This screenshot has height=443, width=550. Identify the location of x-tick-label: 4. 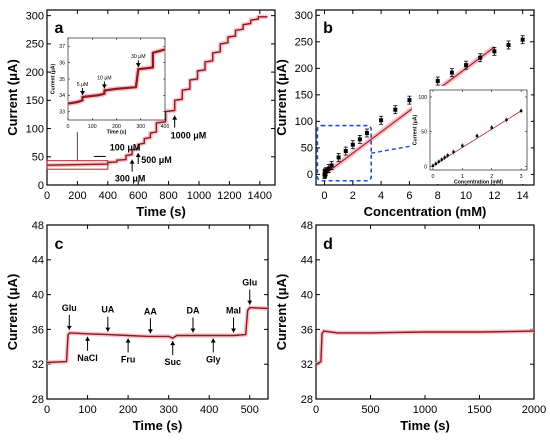
(381, 196).